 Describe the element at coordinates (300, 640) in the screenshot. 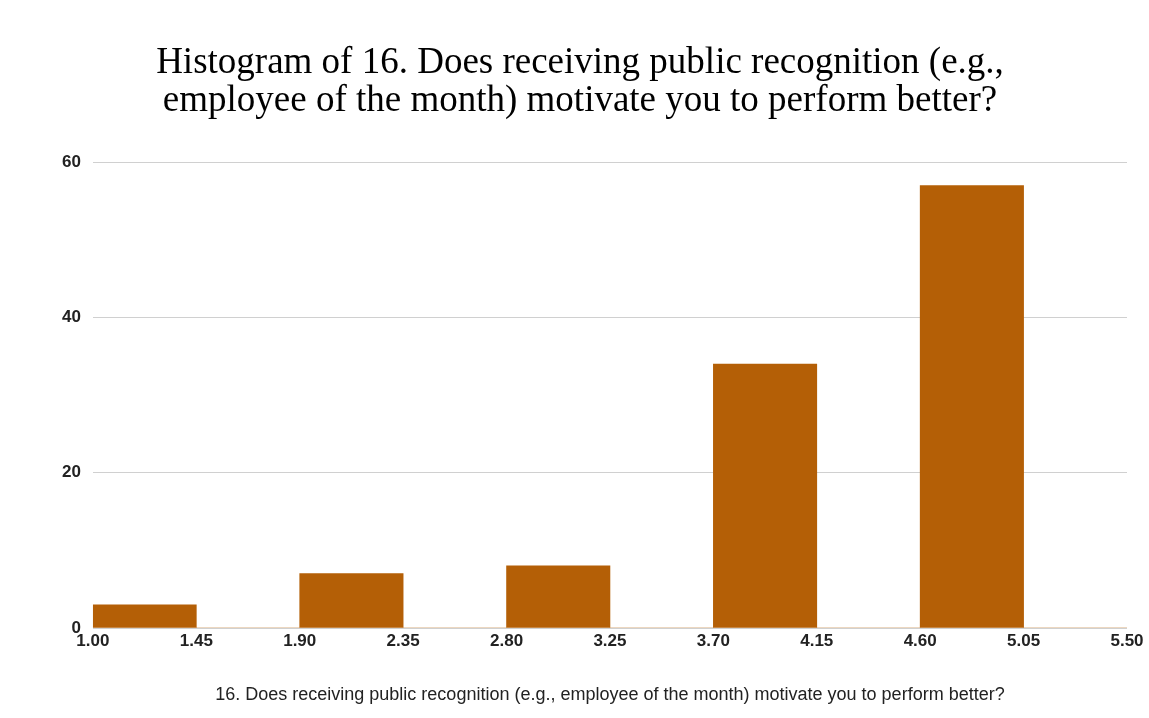

I see `x-tick-label: 1.90` at that location.